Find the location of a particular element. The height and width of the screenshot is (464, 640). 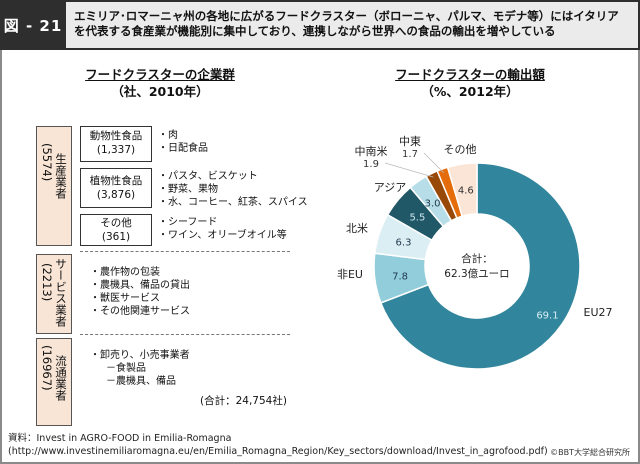

pie-value-label: 4.6 is located at coordinates (466, 190).